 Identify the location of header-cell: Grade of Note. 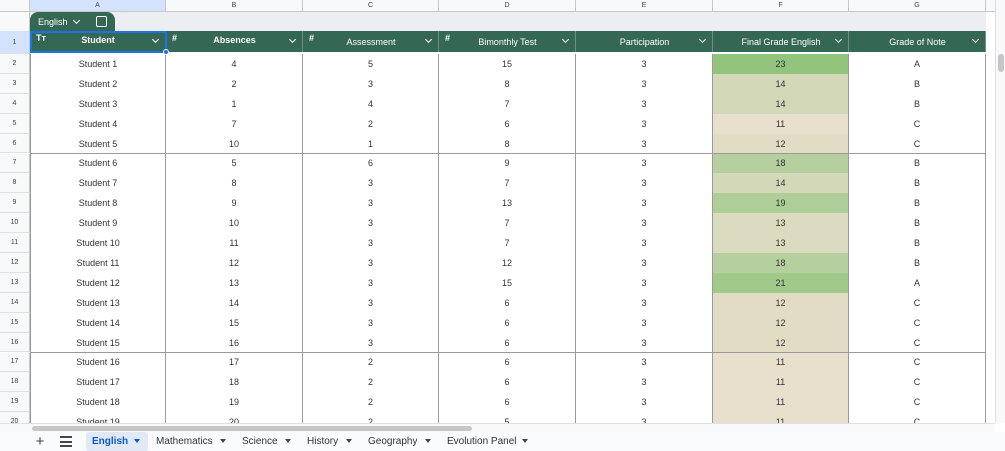
(917, 41).